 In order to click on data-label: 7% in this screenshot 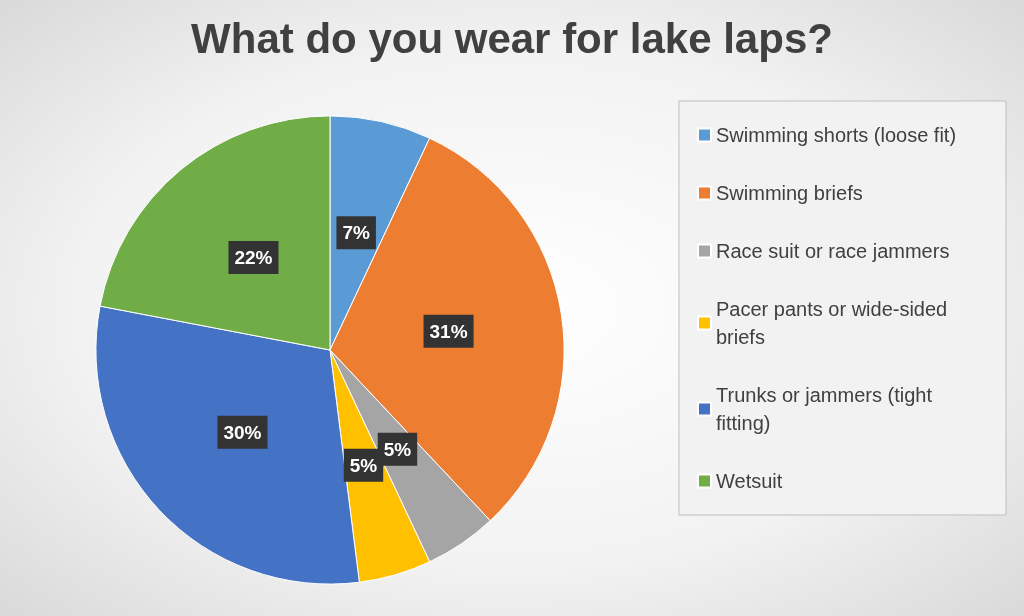, I will do `click(356, 233)`.